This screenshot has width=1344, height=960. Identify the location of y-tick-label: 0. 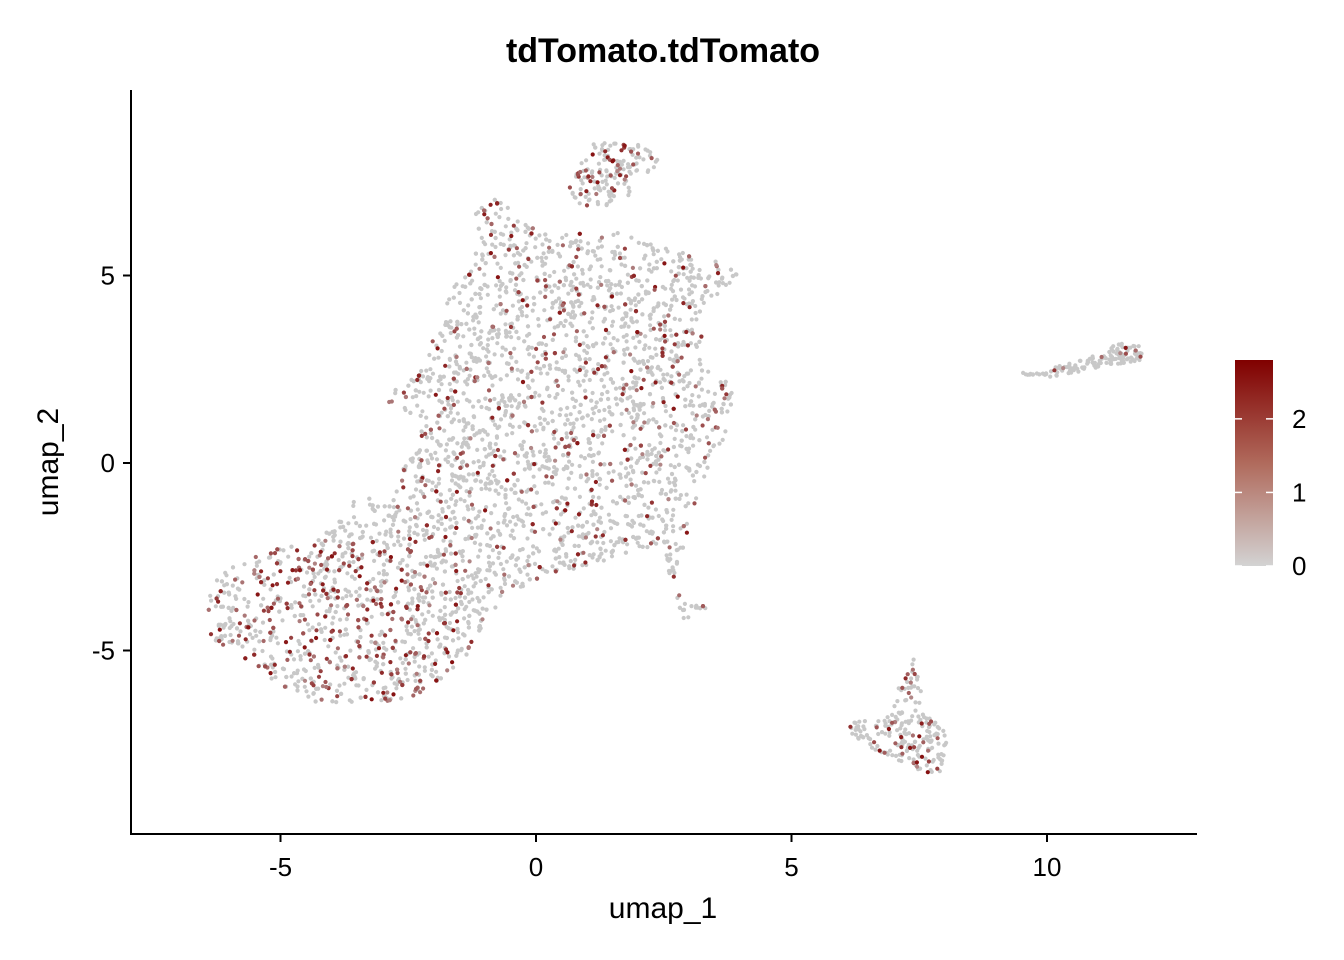
(108, 463).